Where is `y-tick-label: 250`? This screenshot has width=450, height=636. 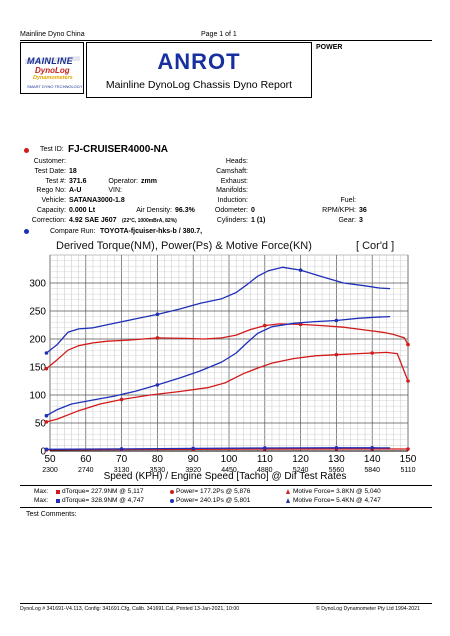 y-tick-label: 250 is located at coordinates (37, 312).